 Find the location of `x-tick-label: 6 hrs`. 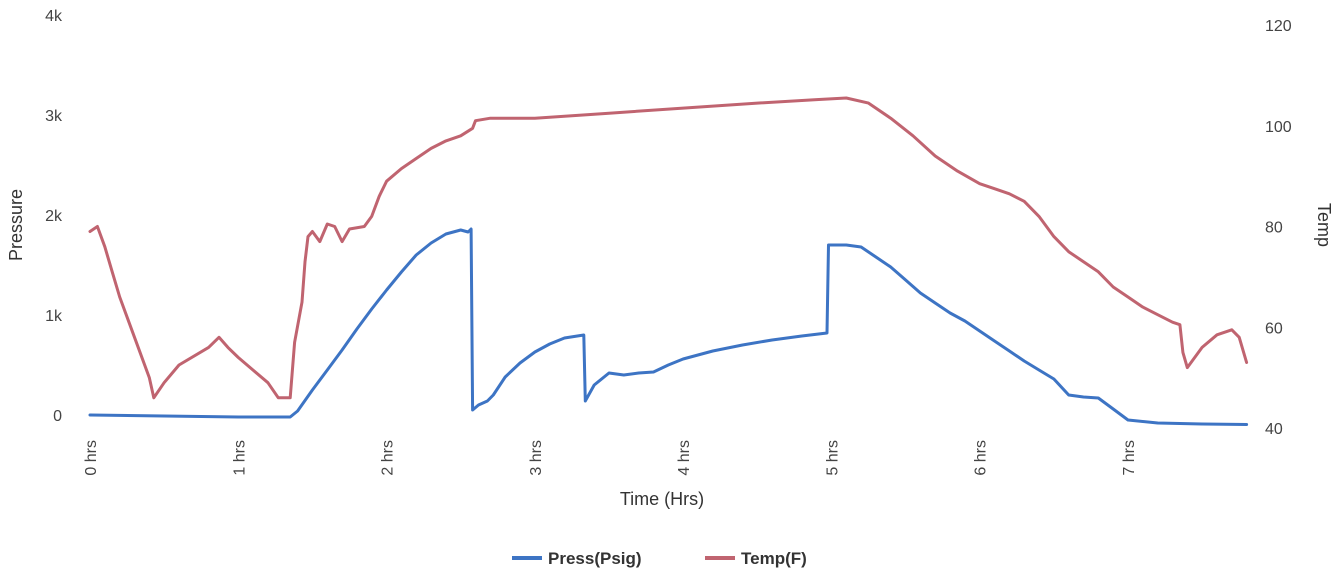

x-tick-label: 6 hrs is located at coordinates (981, 458).